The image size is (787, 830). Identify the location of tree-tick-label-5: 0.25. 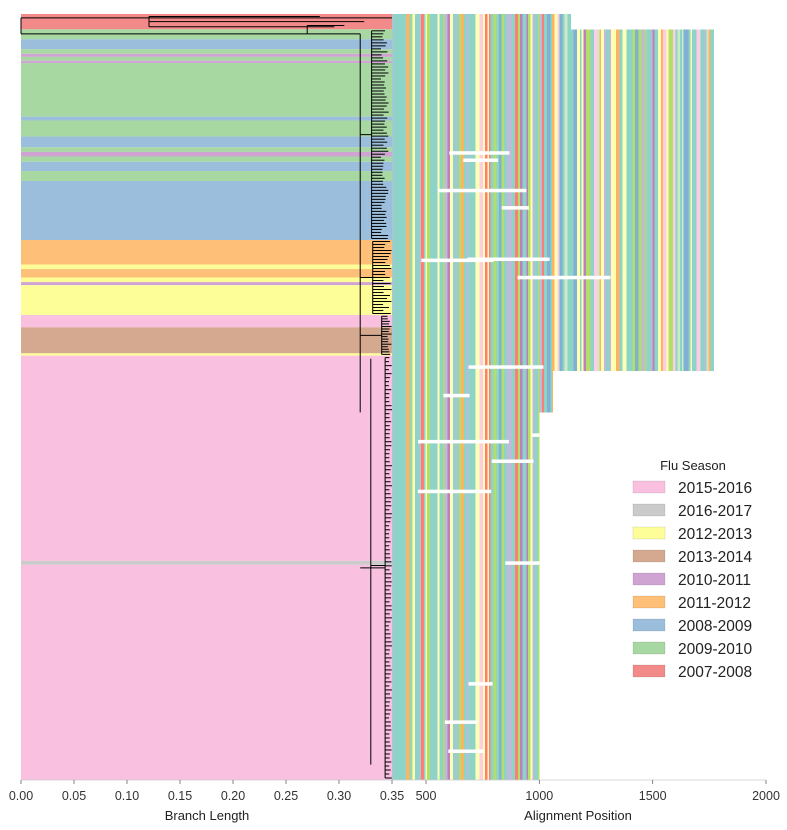
(286, 796).